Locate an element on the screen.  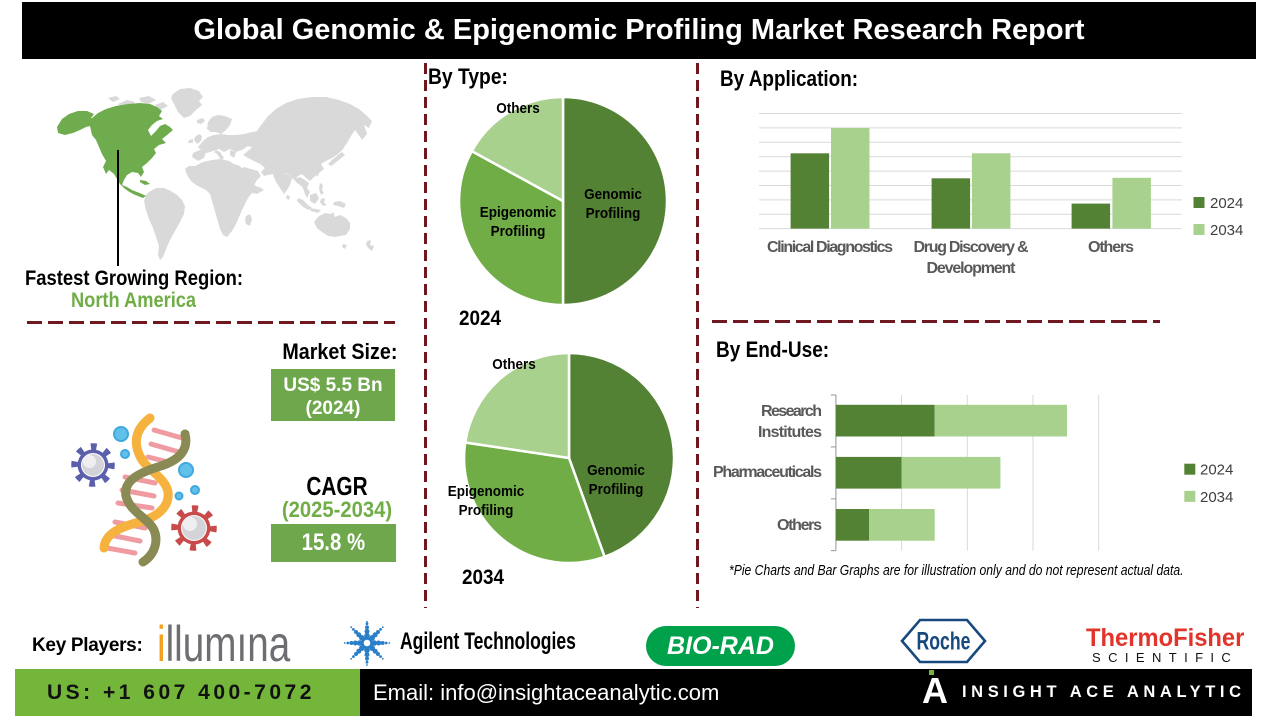
svg-text: Roche is located at coordinates (944, 642).